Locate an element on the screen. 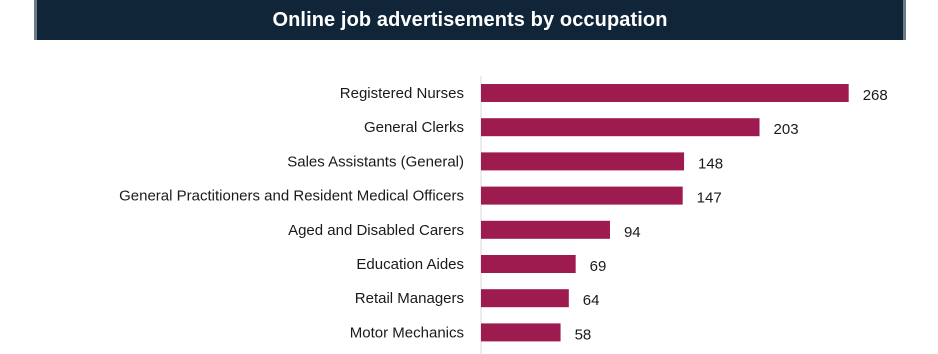 The width and height of the screenshot is (938, 354). value-label-3: 147 is located at coordinates (709, 198).